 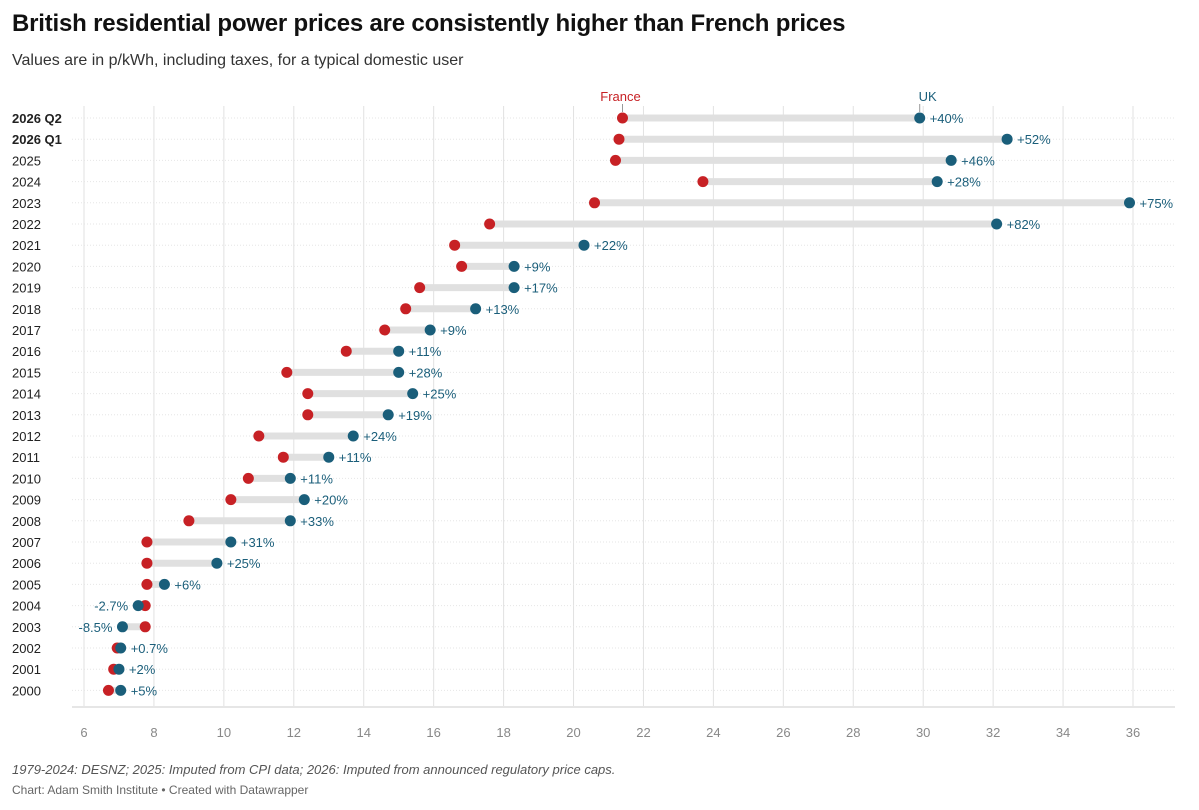 I want to click on row-label: 2017, so click(x=26, y=330).